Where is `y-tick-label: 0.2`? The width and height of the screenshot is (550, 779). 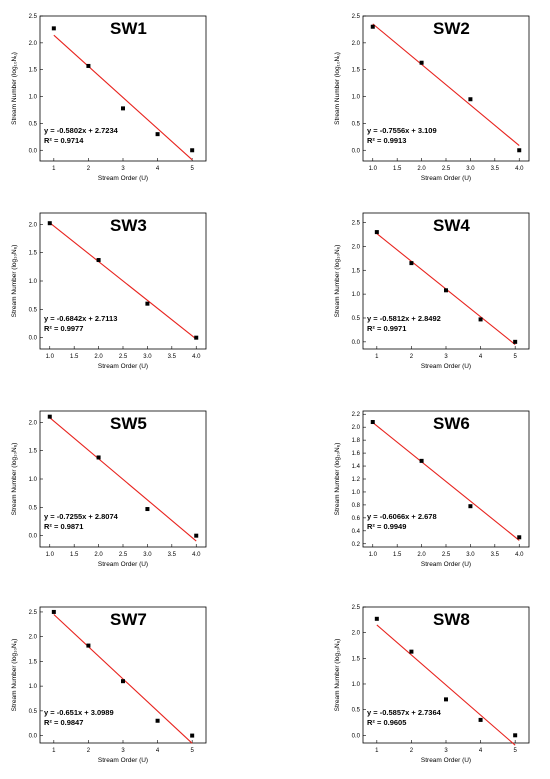
y-tick-label: 0.2 is located at coordinates (356, 545).